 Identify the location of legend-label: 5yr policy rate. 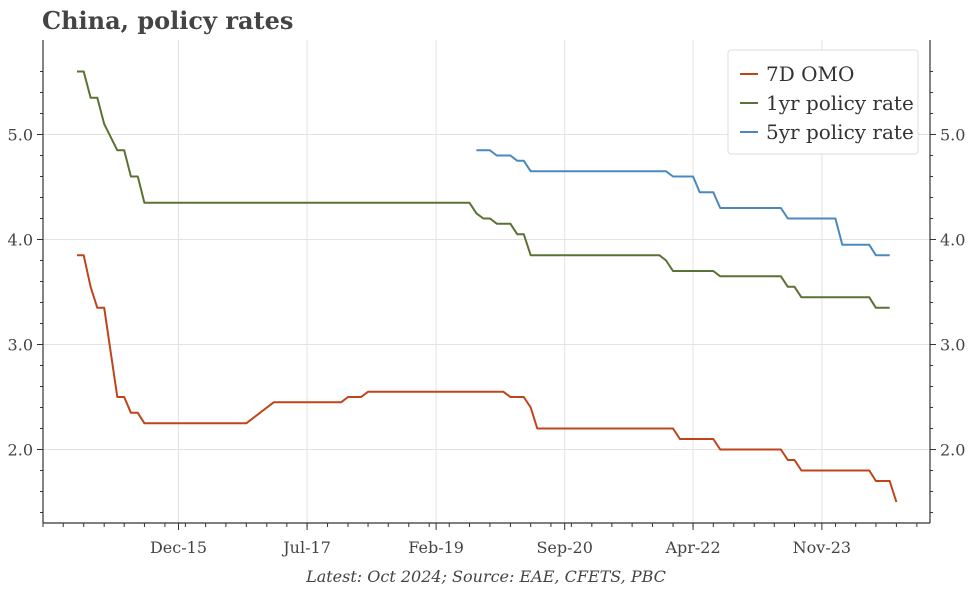
(840, 132).